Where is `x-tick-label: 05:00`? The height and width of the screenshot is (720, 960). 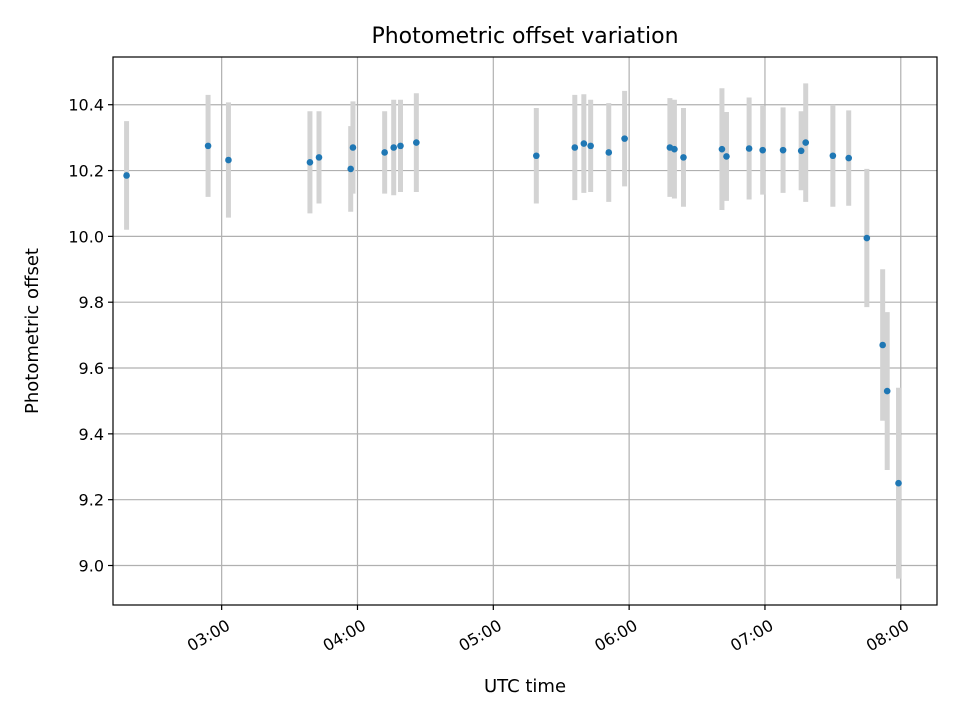 x-tick-label: 05:00 is located at coordinates (479, 636).